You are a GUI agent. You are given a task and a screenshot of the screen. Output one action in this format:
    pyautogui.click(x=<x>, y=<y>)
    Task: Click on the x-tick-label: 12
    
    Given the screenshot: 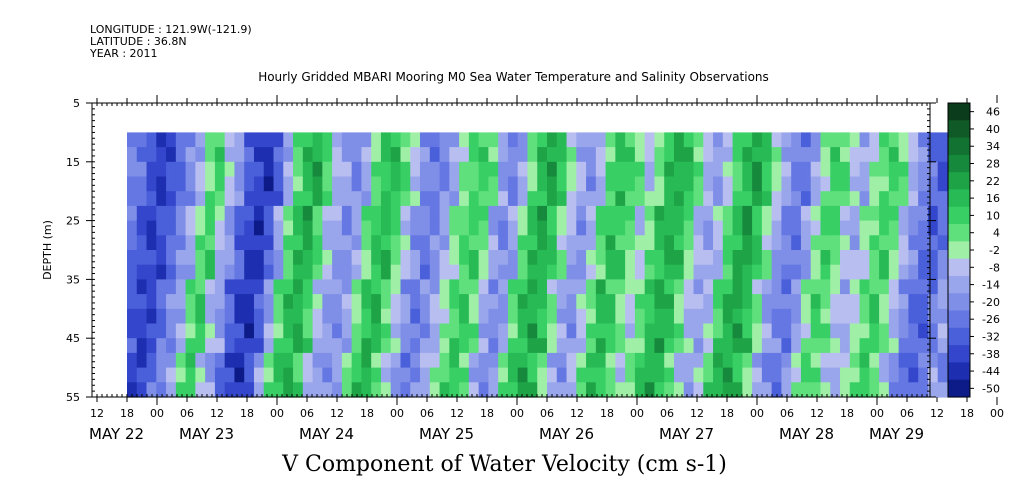 What is the action you would take?
    pyautogui.click(x=337, y=413)
    